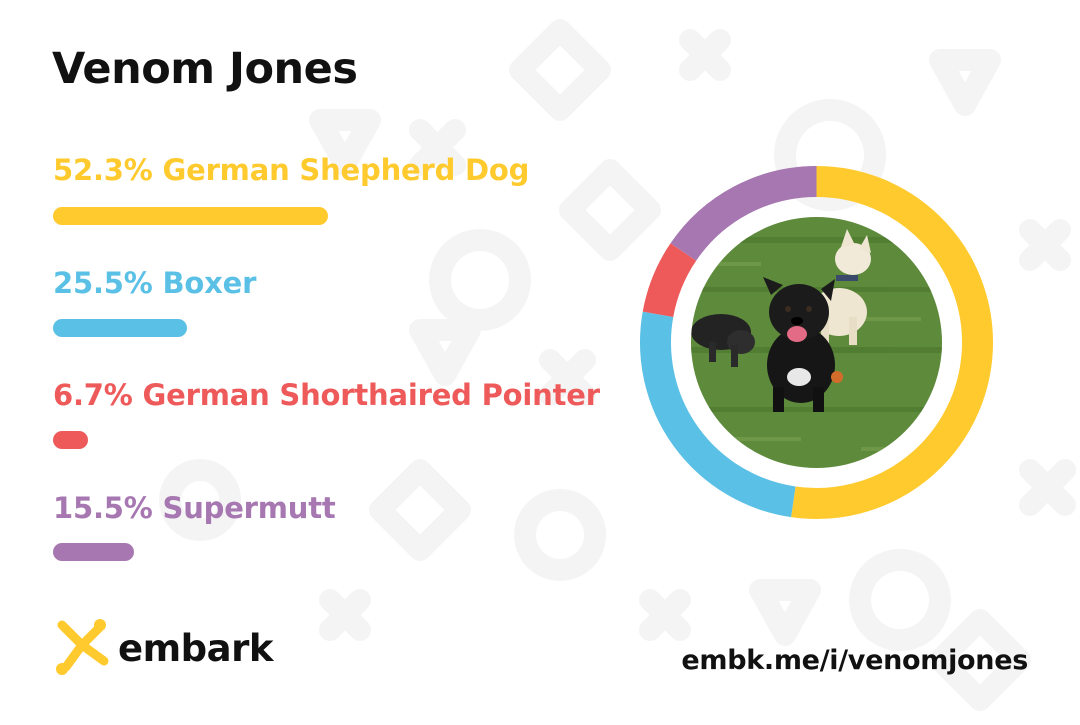 The height and width of the screenshot is (725, 1080). I want to click on dogs-on-grass-icon, so click(816, 342).